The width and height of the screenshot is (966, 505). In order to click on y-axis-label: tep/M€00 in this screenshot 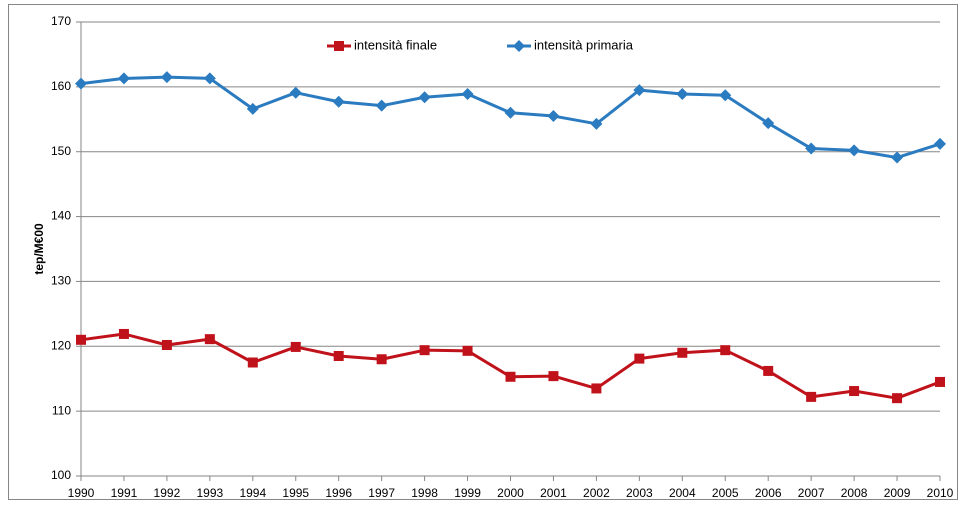, I will do `click(39, 249)`.